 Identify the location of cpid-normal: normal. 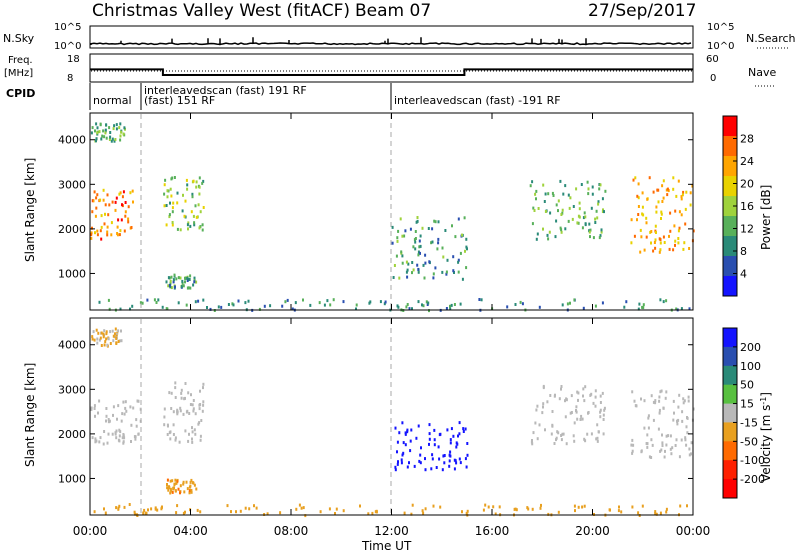
(112, 100).